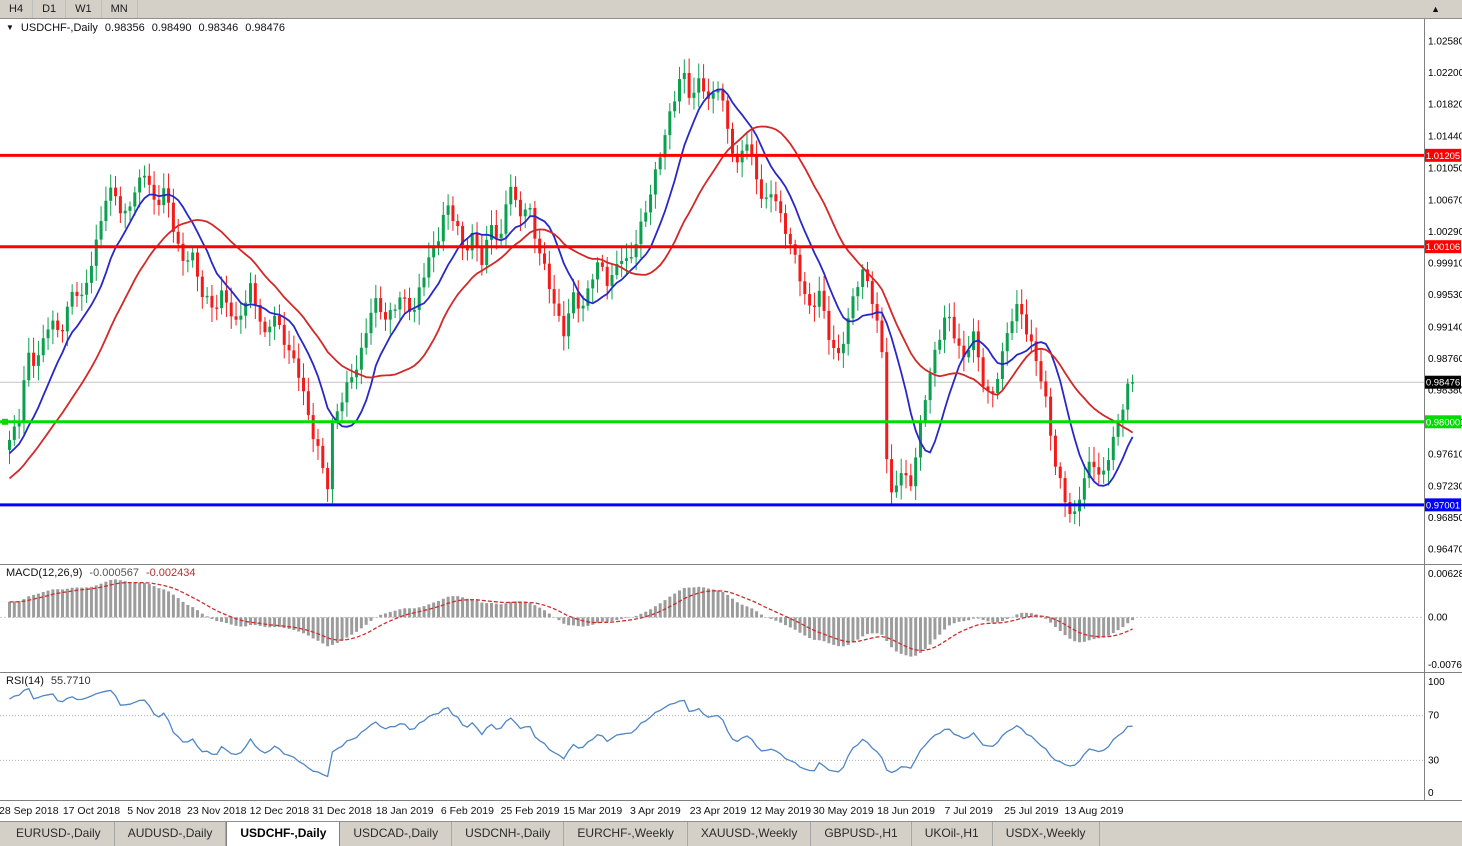 Image resolution: width=1462 pixels, height=846 pixels. Describe the element at coordinates (59, 834) in the screenshot. I see `tab-eurusd-daily: EURUSD-,Daily` at that location.